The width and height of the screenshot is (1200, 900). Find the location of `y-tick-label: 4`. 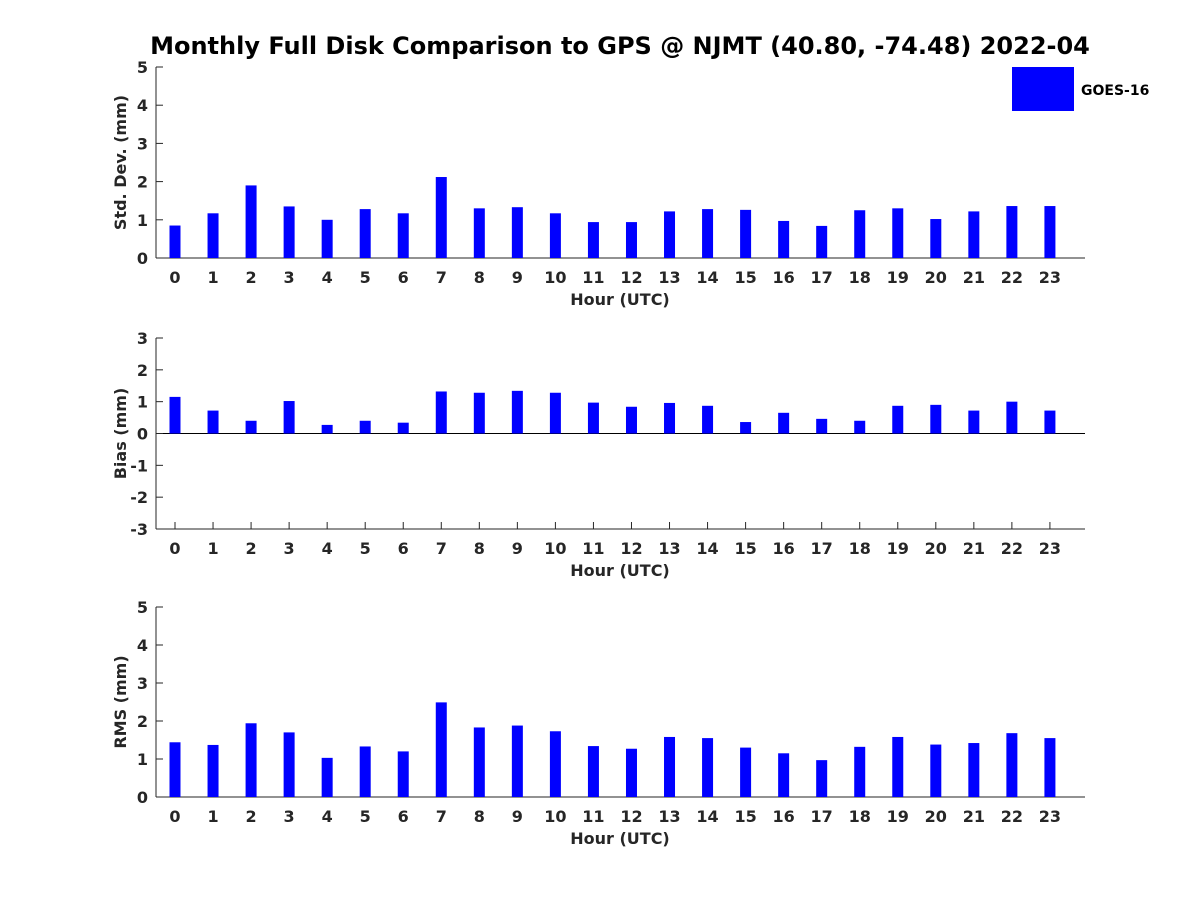

y-tick-label: 4 is located at coordinates (142, 105).